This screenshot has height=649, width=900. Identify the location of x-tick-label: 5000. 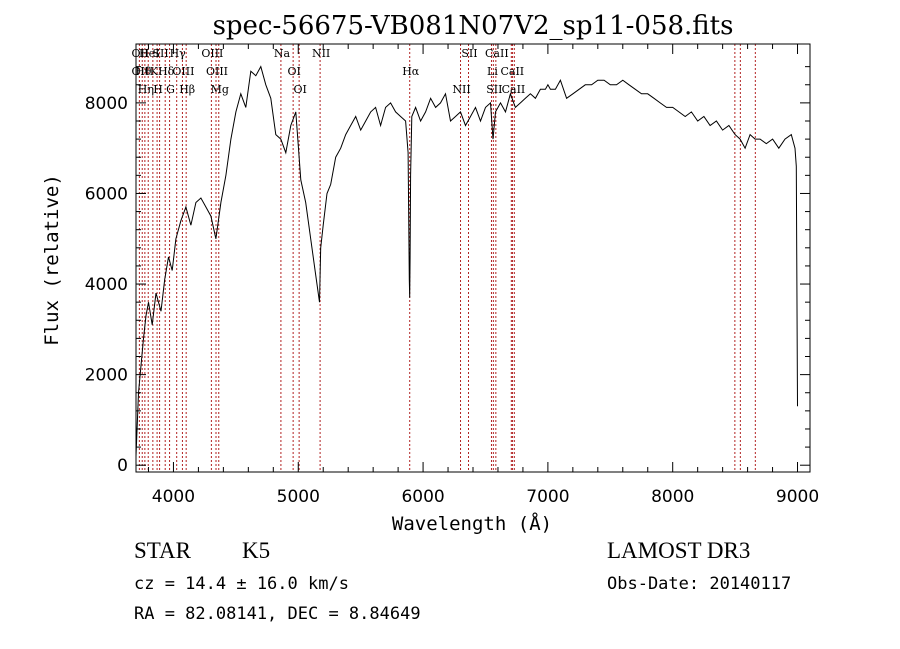
(298, 497).